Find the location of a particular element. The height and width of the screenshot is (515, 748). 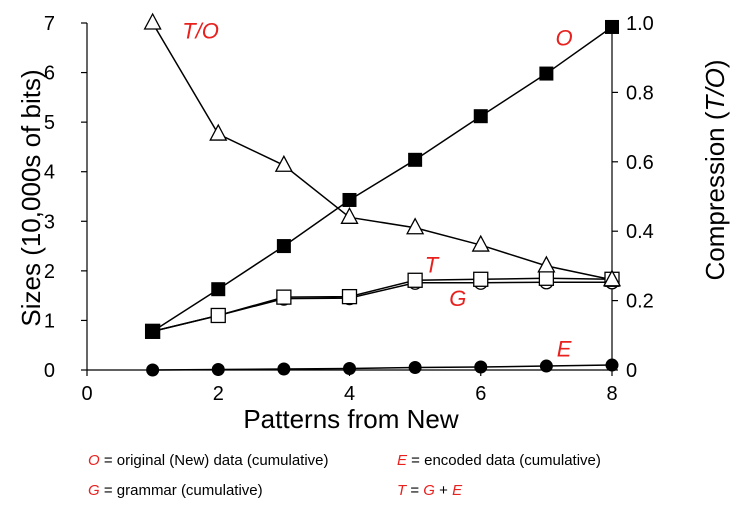

y-tick-label-5: 5 is located at coordinates (49, 123).